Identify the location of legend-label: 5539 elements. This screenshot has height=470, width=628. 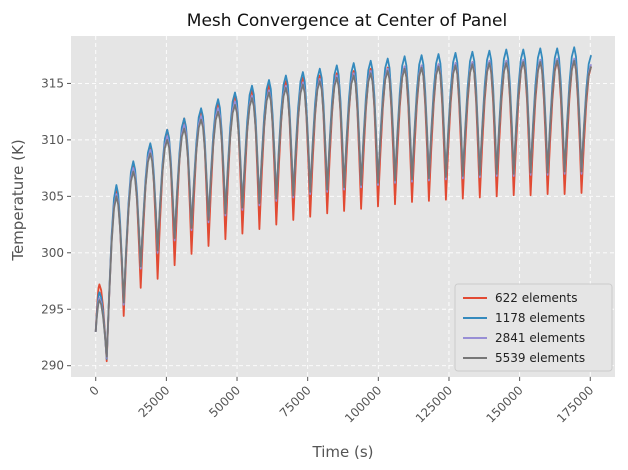
(540, 358).